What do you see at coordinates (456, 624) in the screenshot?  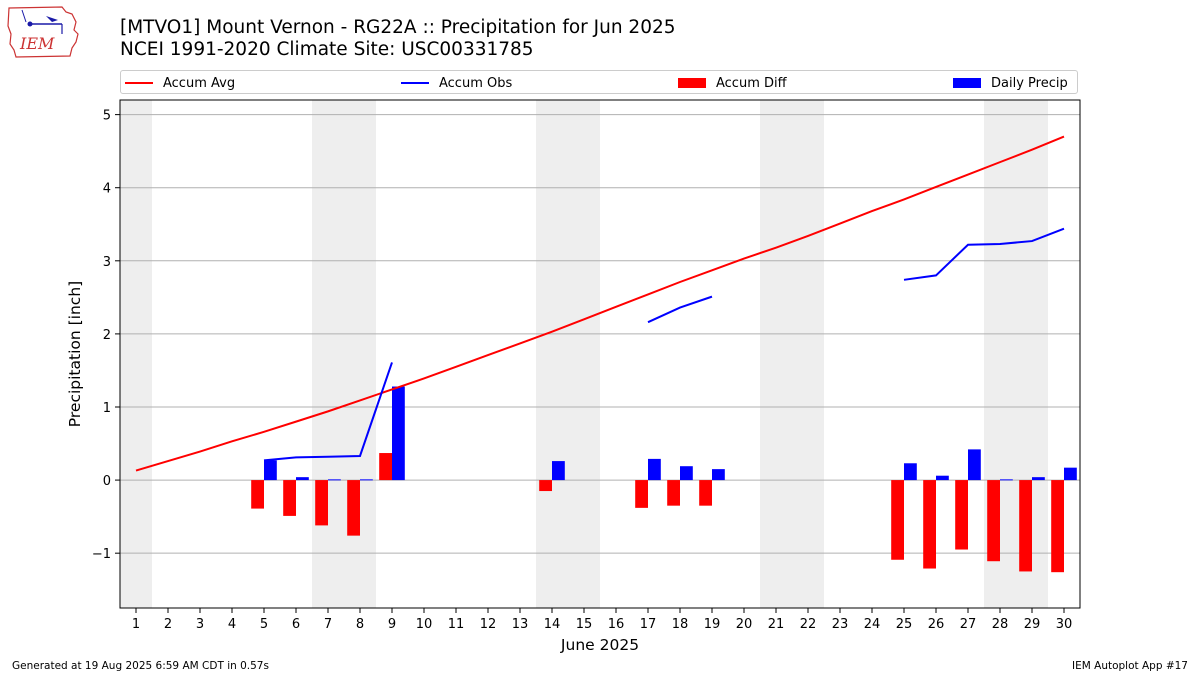 I see `x-tick-label-11: 11` at bounding box center [456, 624].